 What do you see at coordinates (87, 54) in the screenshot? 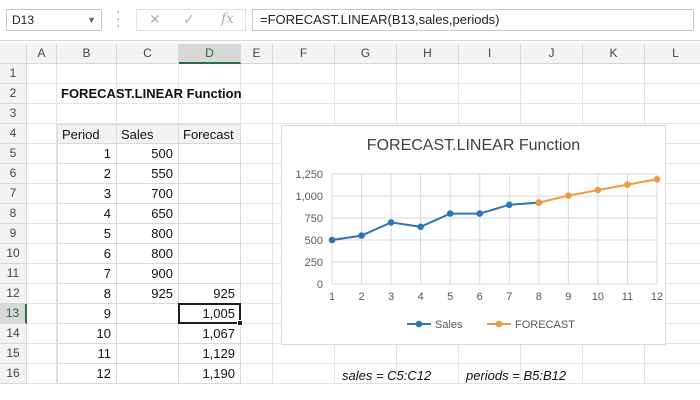
I see `column-header-b: B` at bounding box center [87, 54].